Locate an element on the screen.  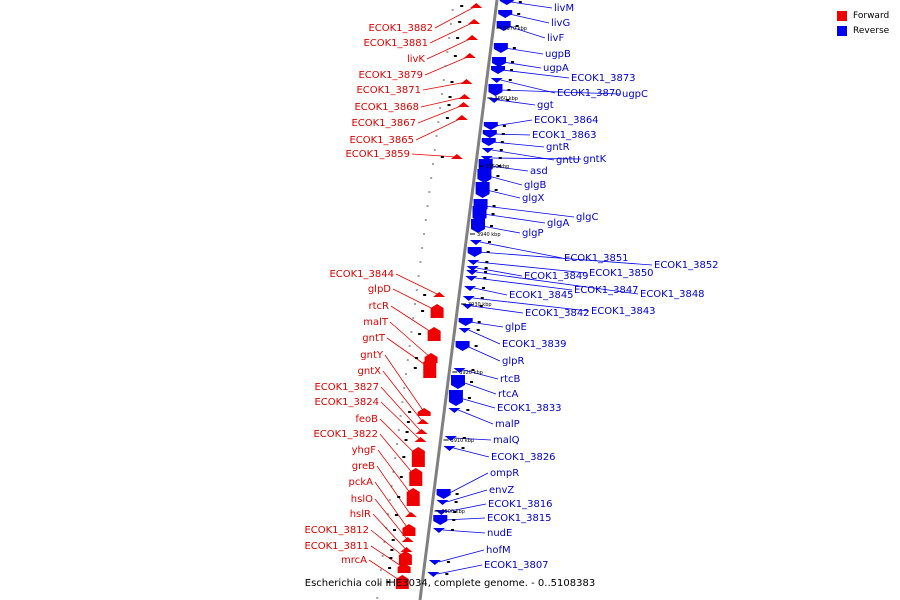
gene-label-gntx: gntX is located at coordinates (370, 371).